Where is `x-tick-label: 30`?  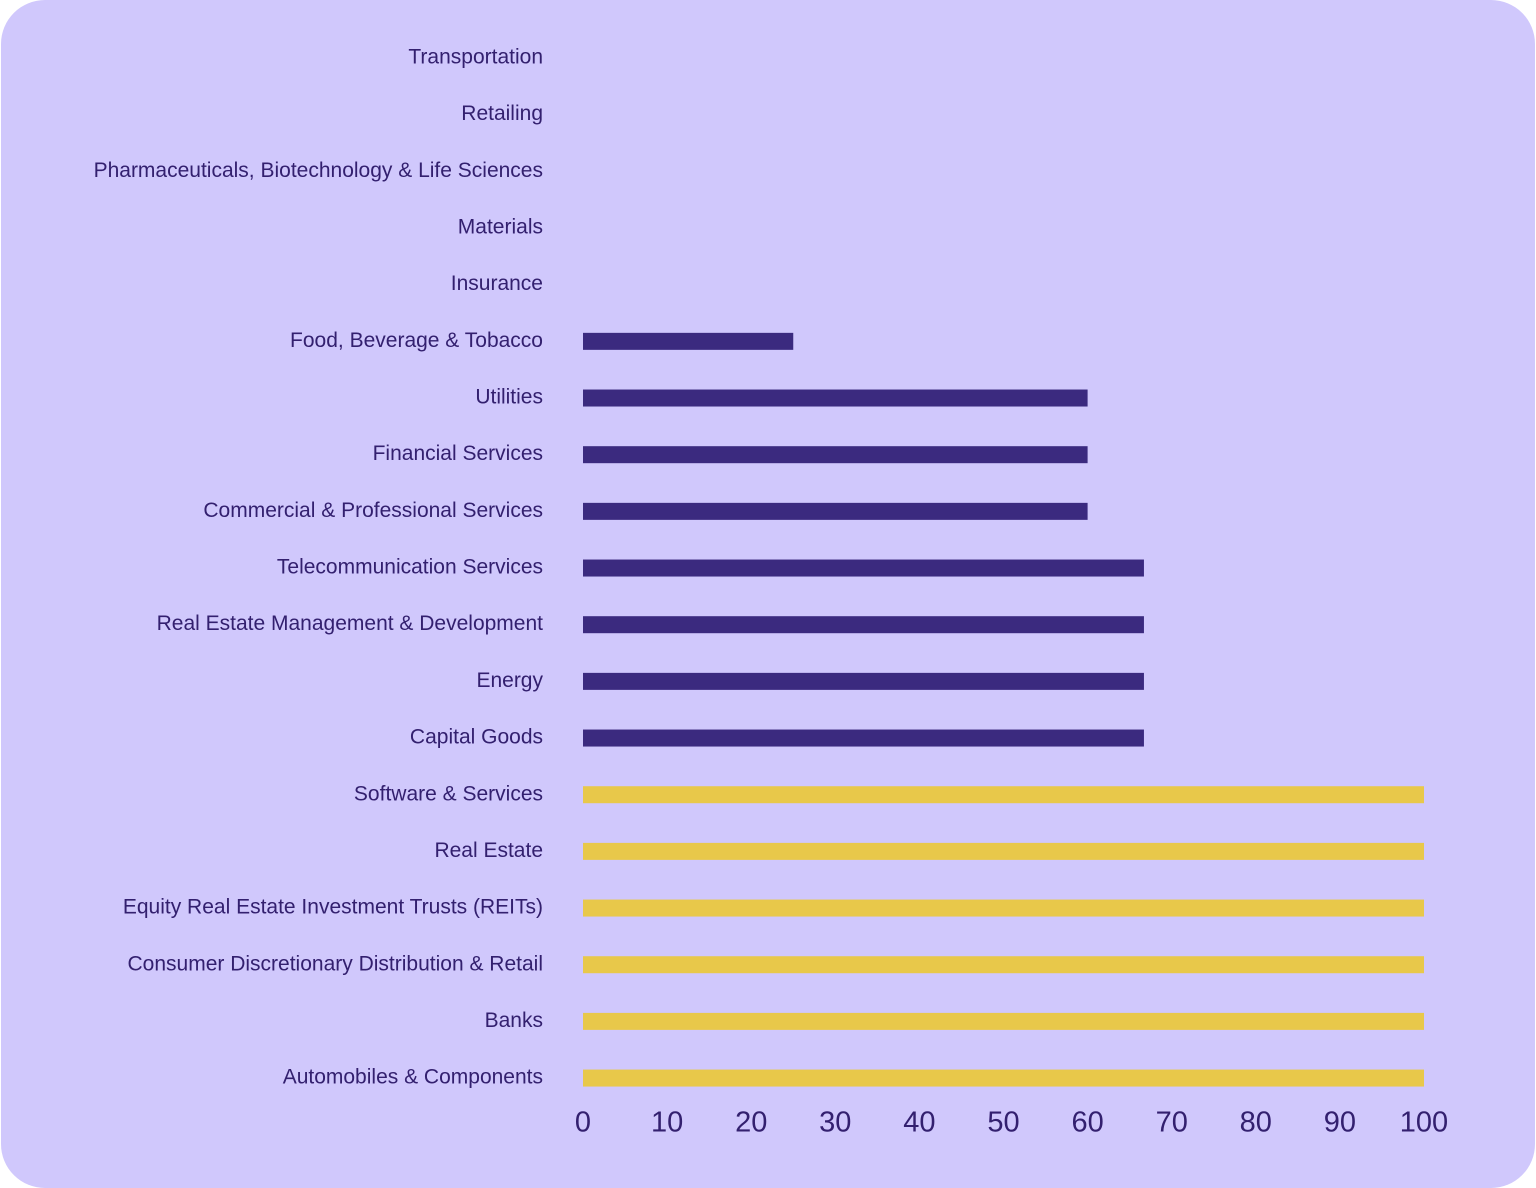
x-tick-label: 30 is located at coordinates (835, 1123).